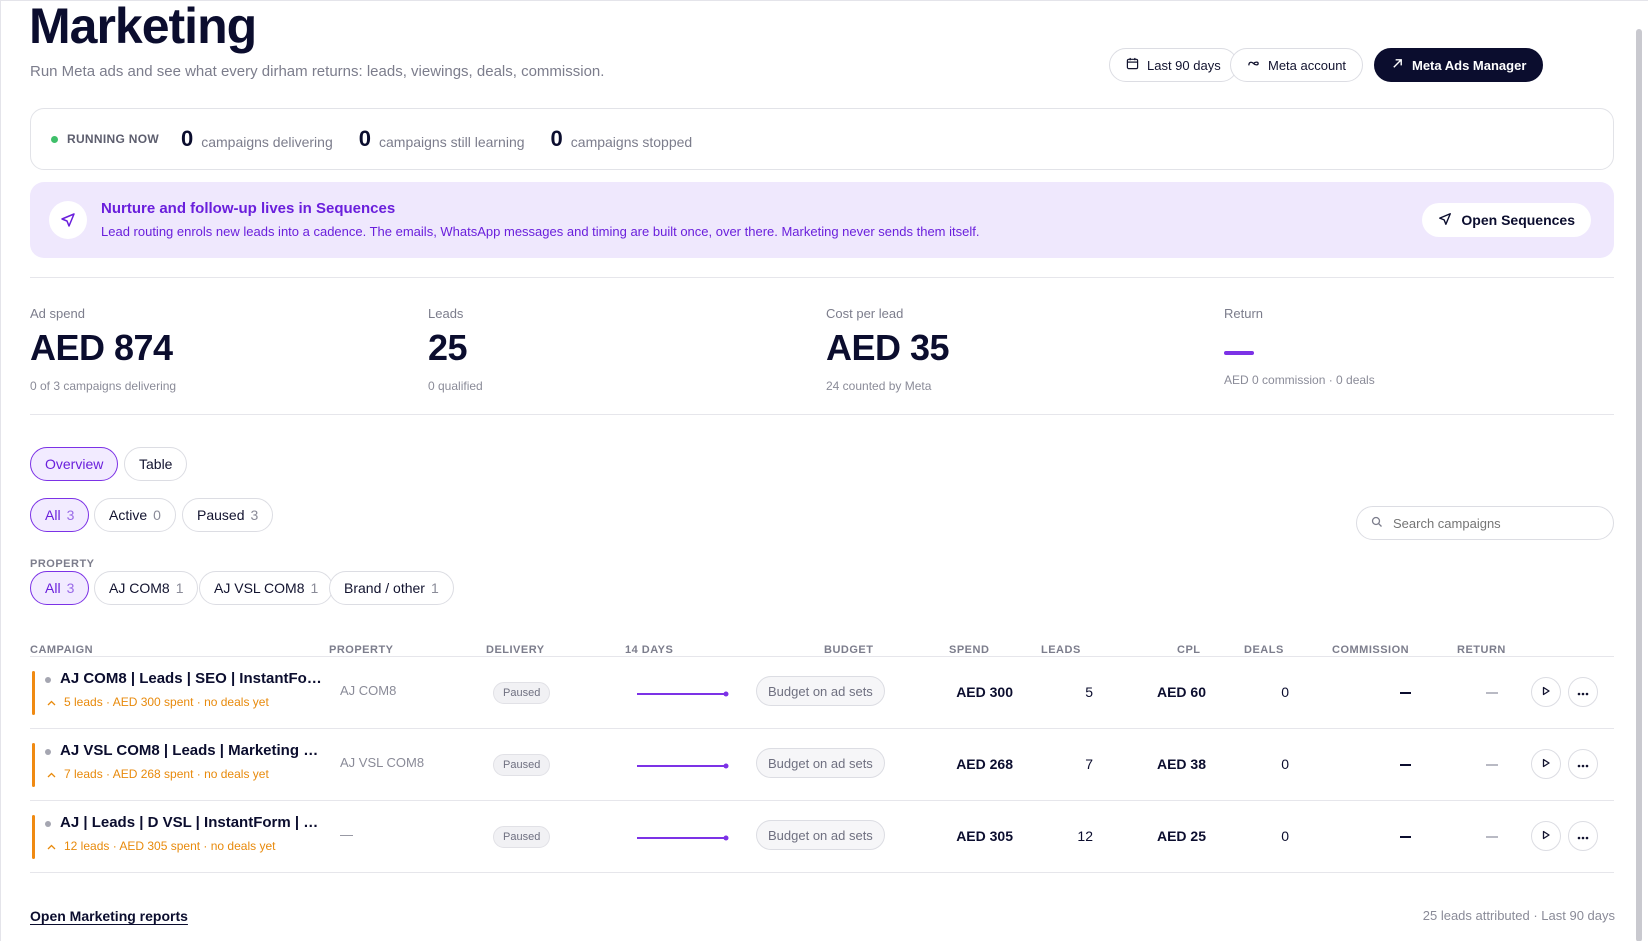 The width and height of the screenshot is (1648, 941). Describe the element at coordinates (522, 765) in the screenshot. I see `status-badge: Paused` at that location.